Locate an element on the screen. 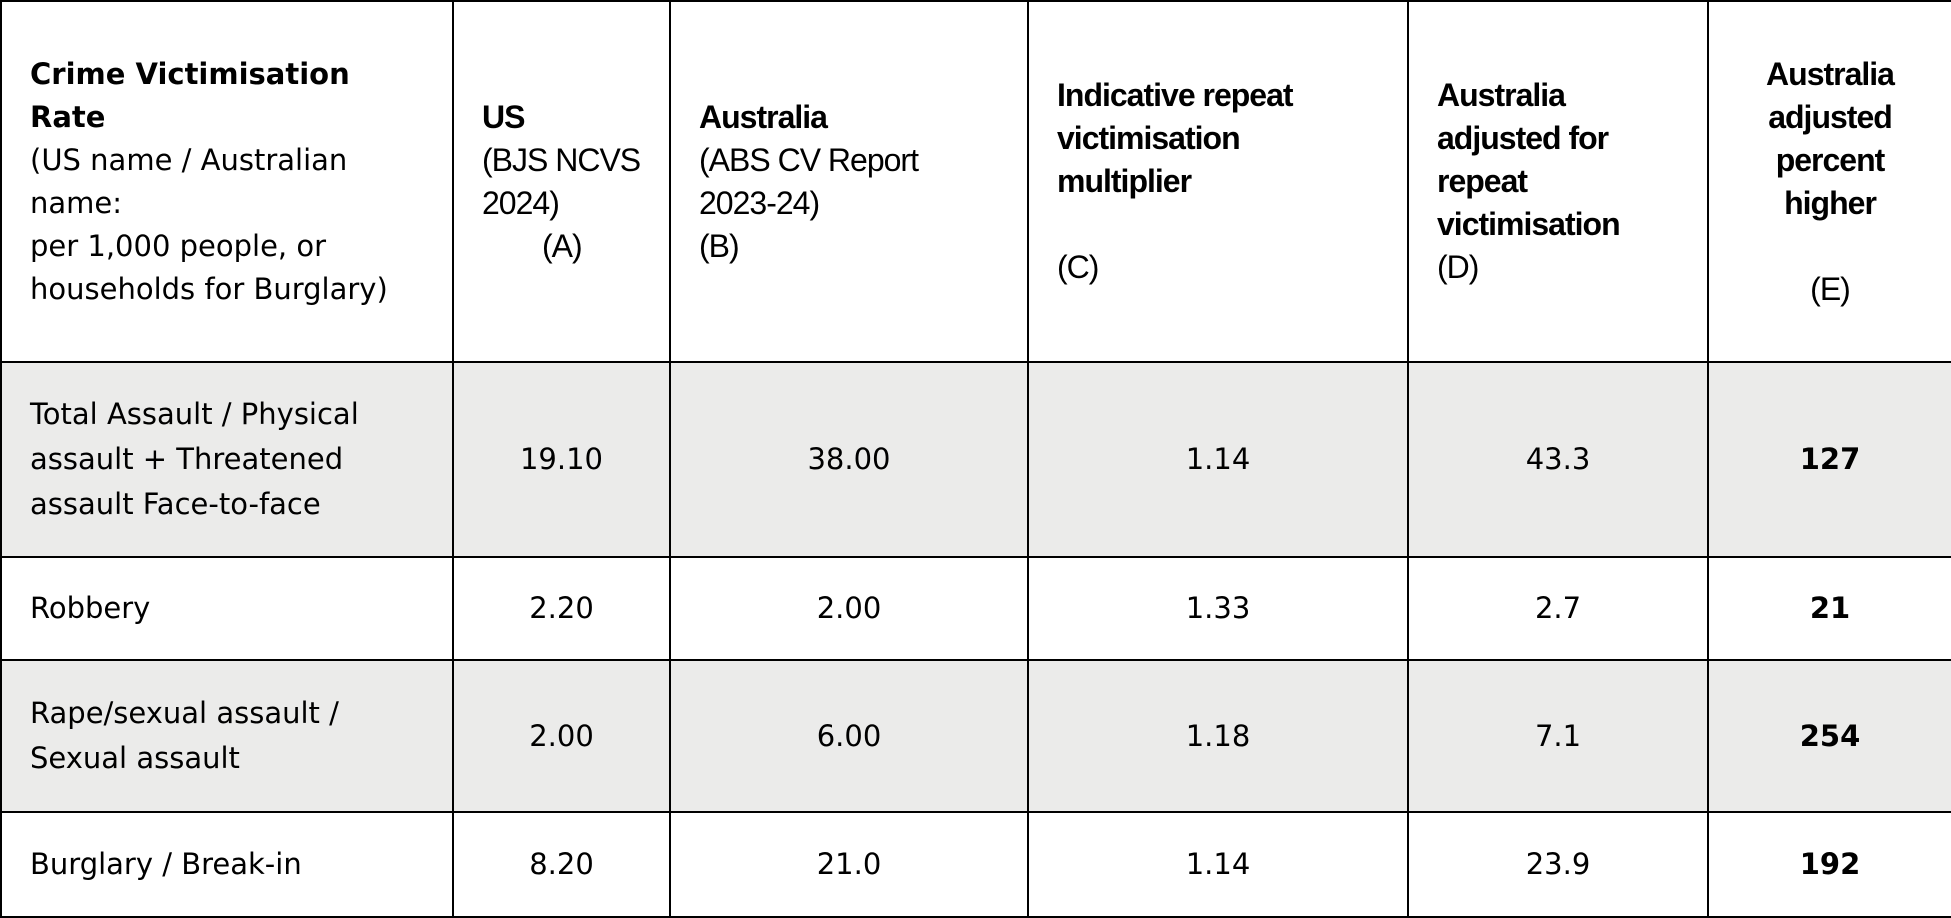 Image resolution: width=1951 pixels, height=918 pixels. header-cell: Australia (ABS CV Report 2023-24) (B) is located at coordinates (849, 181).